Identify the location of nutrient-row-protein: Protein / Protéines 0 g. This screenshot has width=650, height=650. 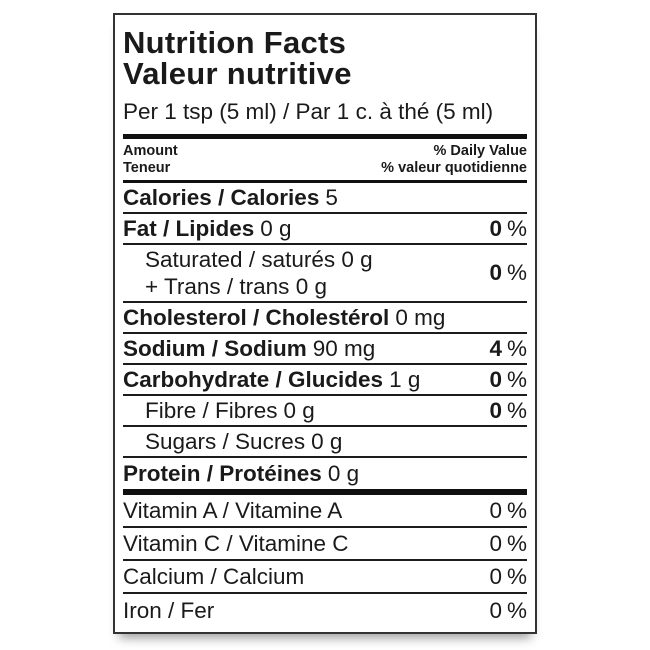
(325, 473).